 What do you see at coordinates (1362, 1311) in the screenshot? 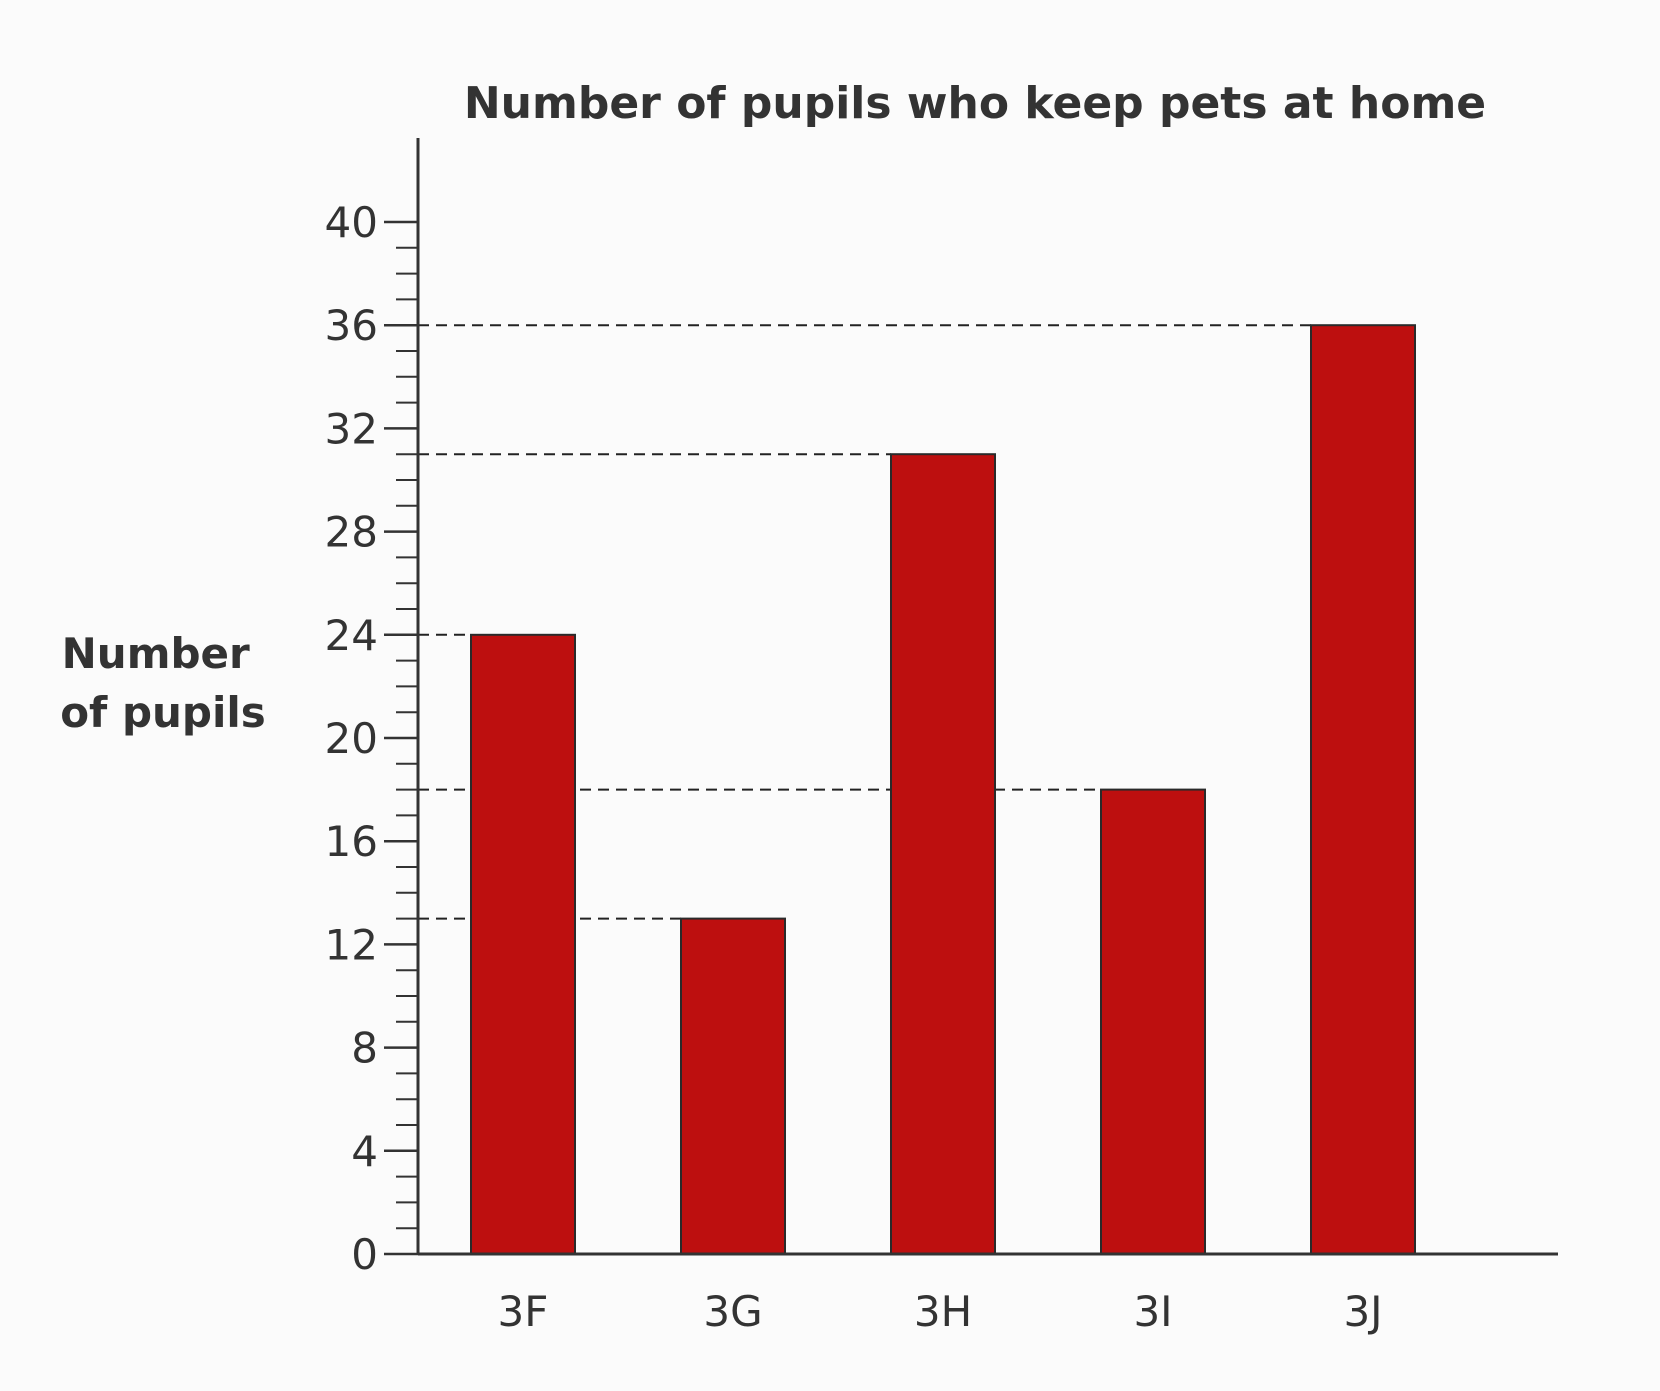
I see `x-tick-label: 3J` at bounding box center [1362, 1311].